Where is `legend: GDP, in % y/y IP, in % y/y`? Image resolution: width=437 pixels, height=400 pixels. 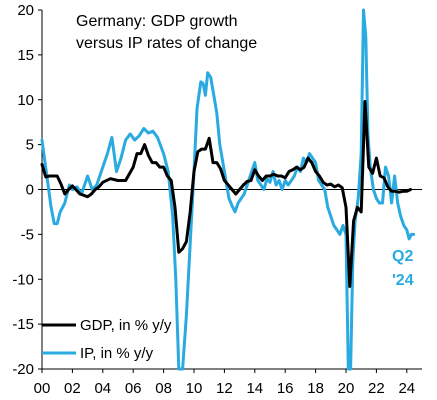 legend: GDP, in % y/y IP, in % y/y is located at coordinates (107, 339).